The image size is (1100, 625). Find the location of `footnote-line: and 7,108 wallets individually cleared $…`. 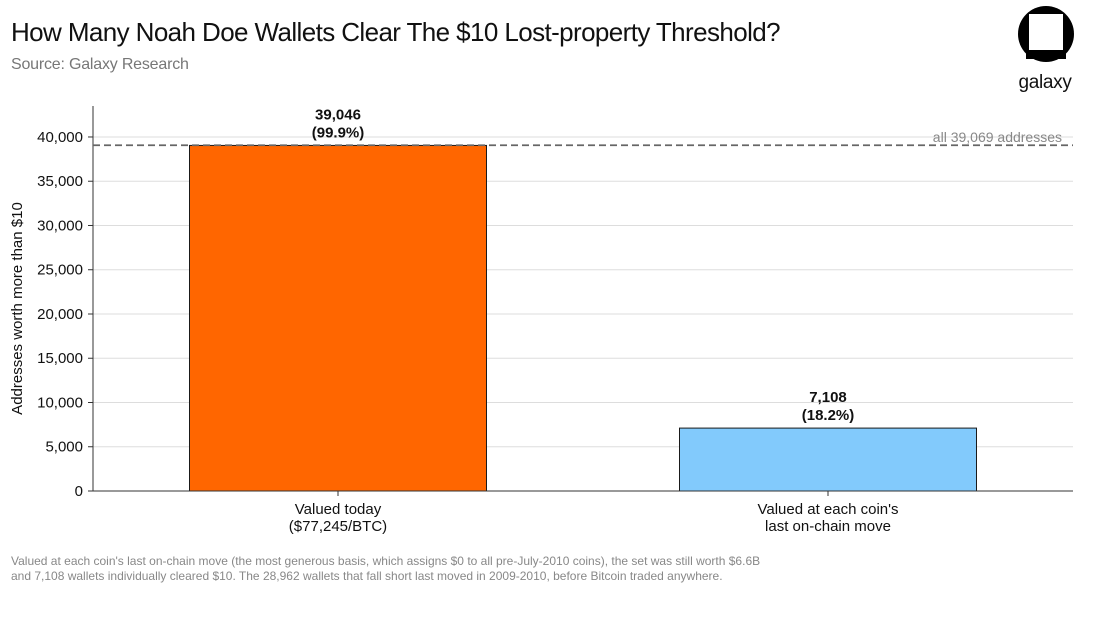

footnote-line: and 7,108 wallets individually cleared $… is located at coordinates (367, 576).